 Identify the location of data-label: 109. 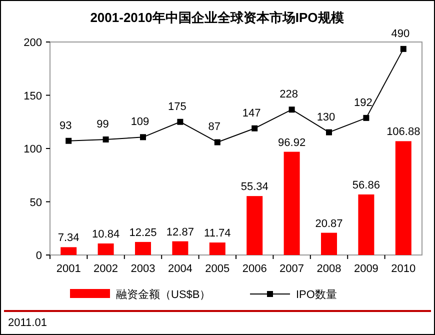
(140, 122).